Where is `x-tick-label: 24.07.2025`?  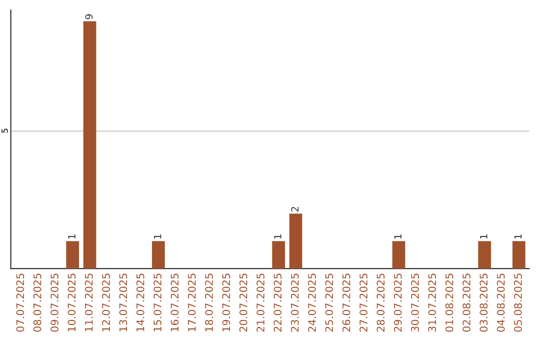 x-tick-label: 24.07.2025 is located at coordinates (312, 303).